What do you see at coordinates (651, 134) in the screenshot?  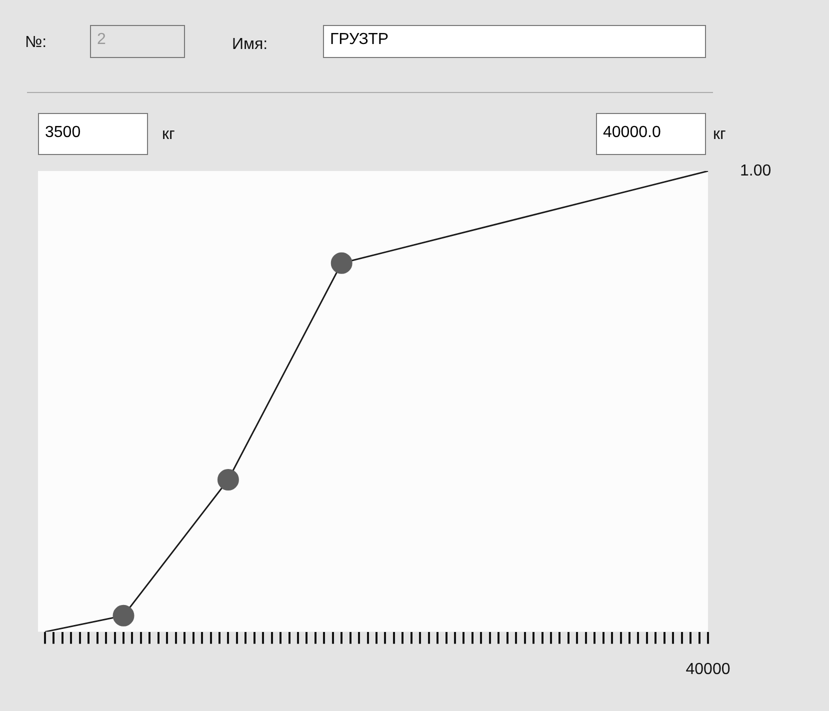 I see `text: 40000.0` at bounding box center [651, 134].